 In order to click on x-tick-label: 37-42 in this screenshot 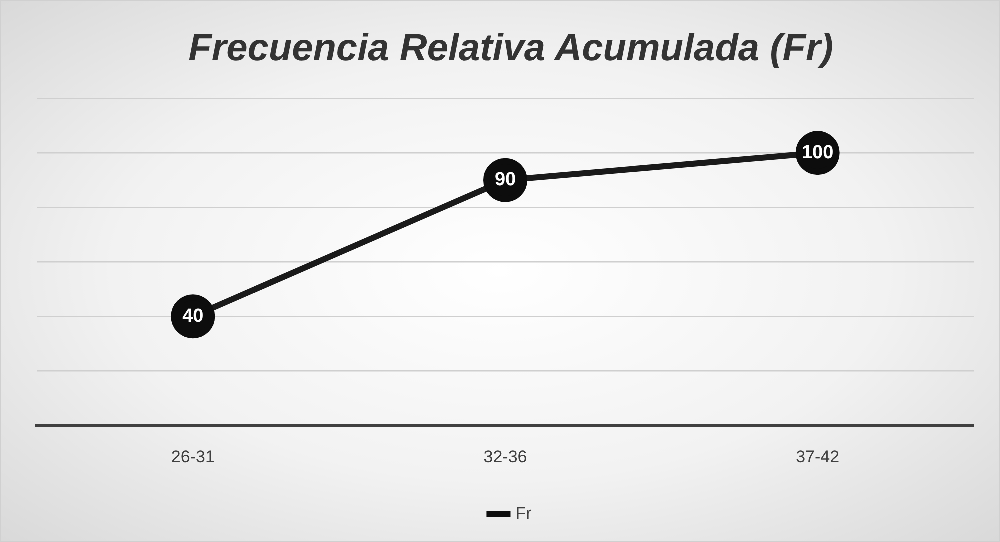, I will do `click(818, 456)`.